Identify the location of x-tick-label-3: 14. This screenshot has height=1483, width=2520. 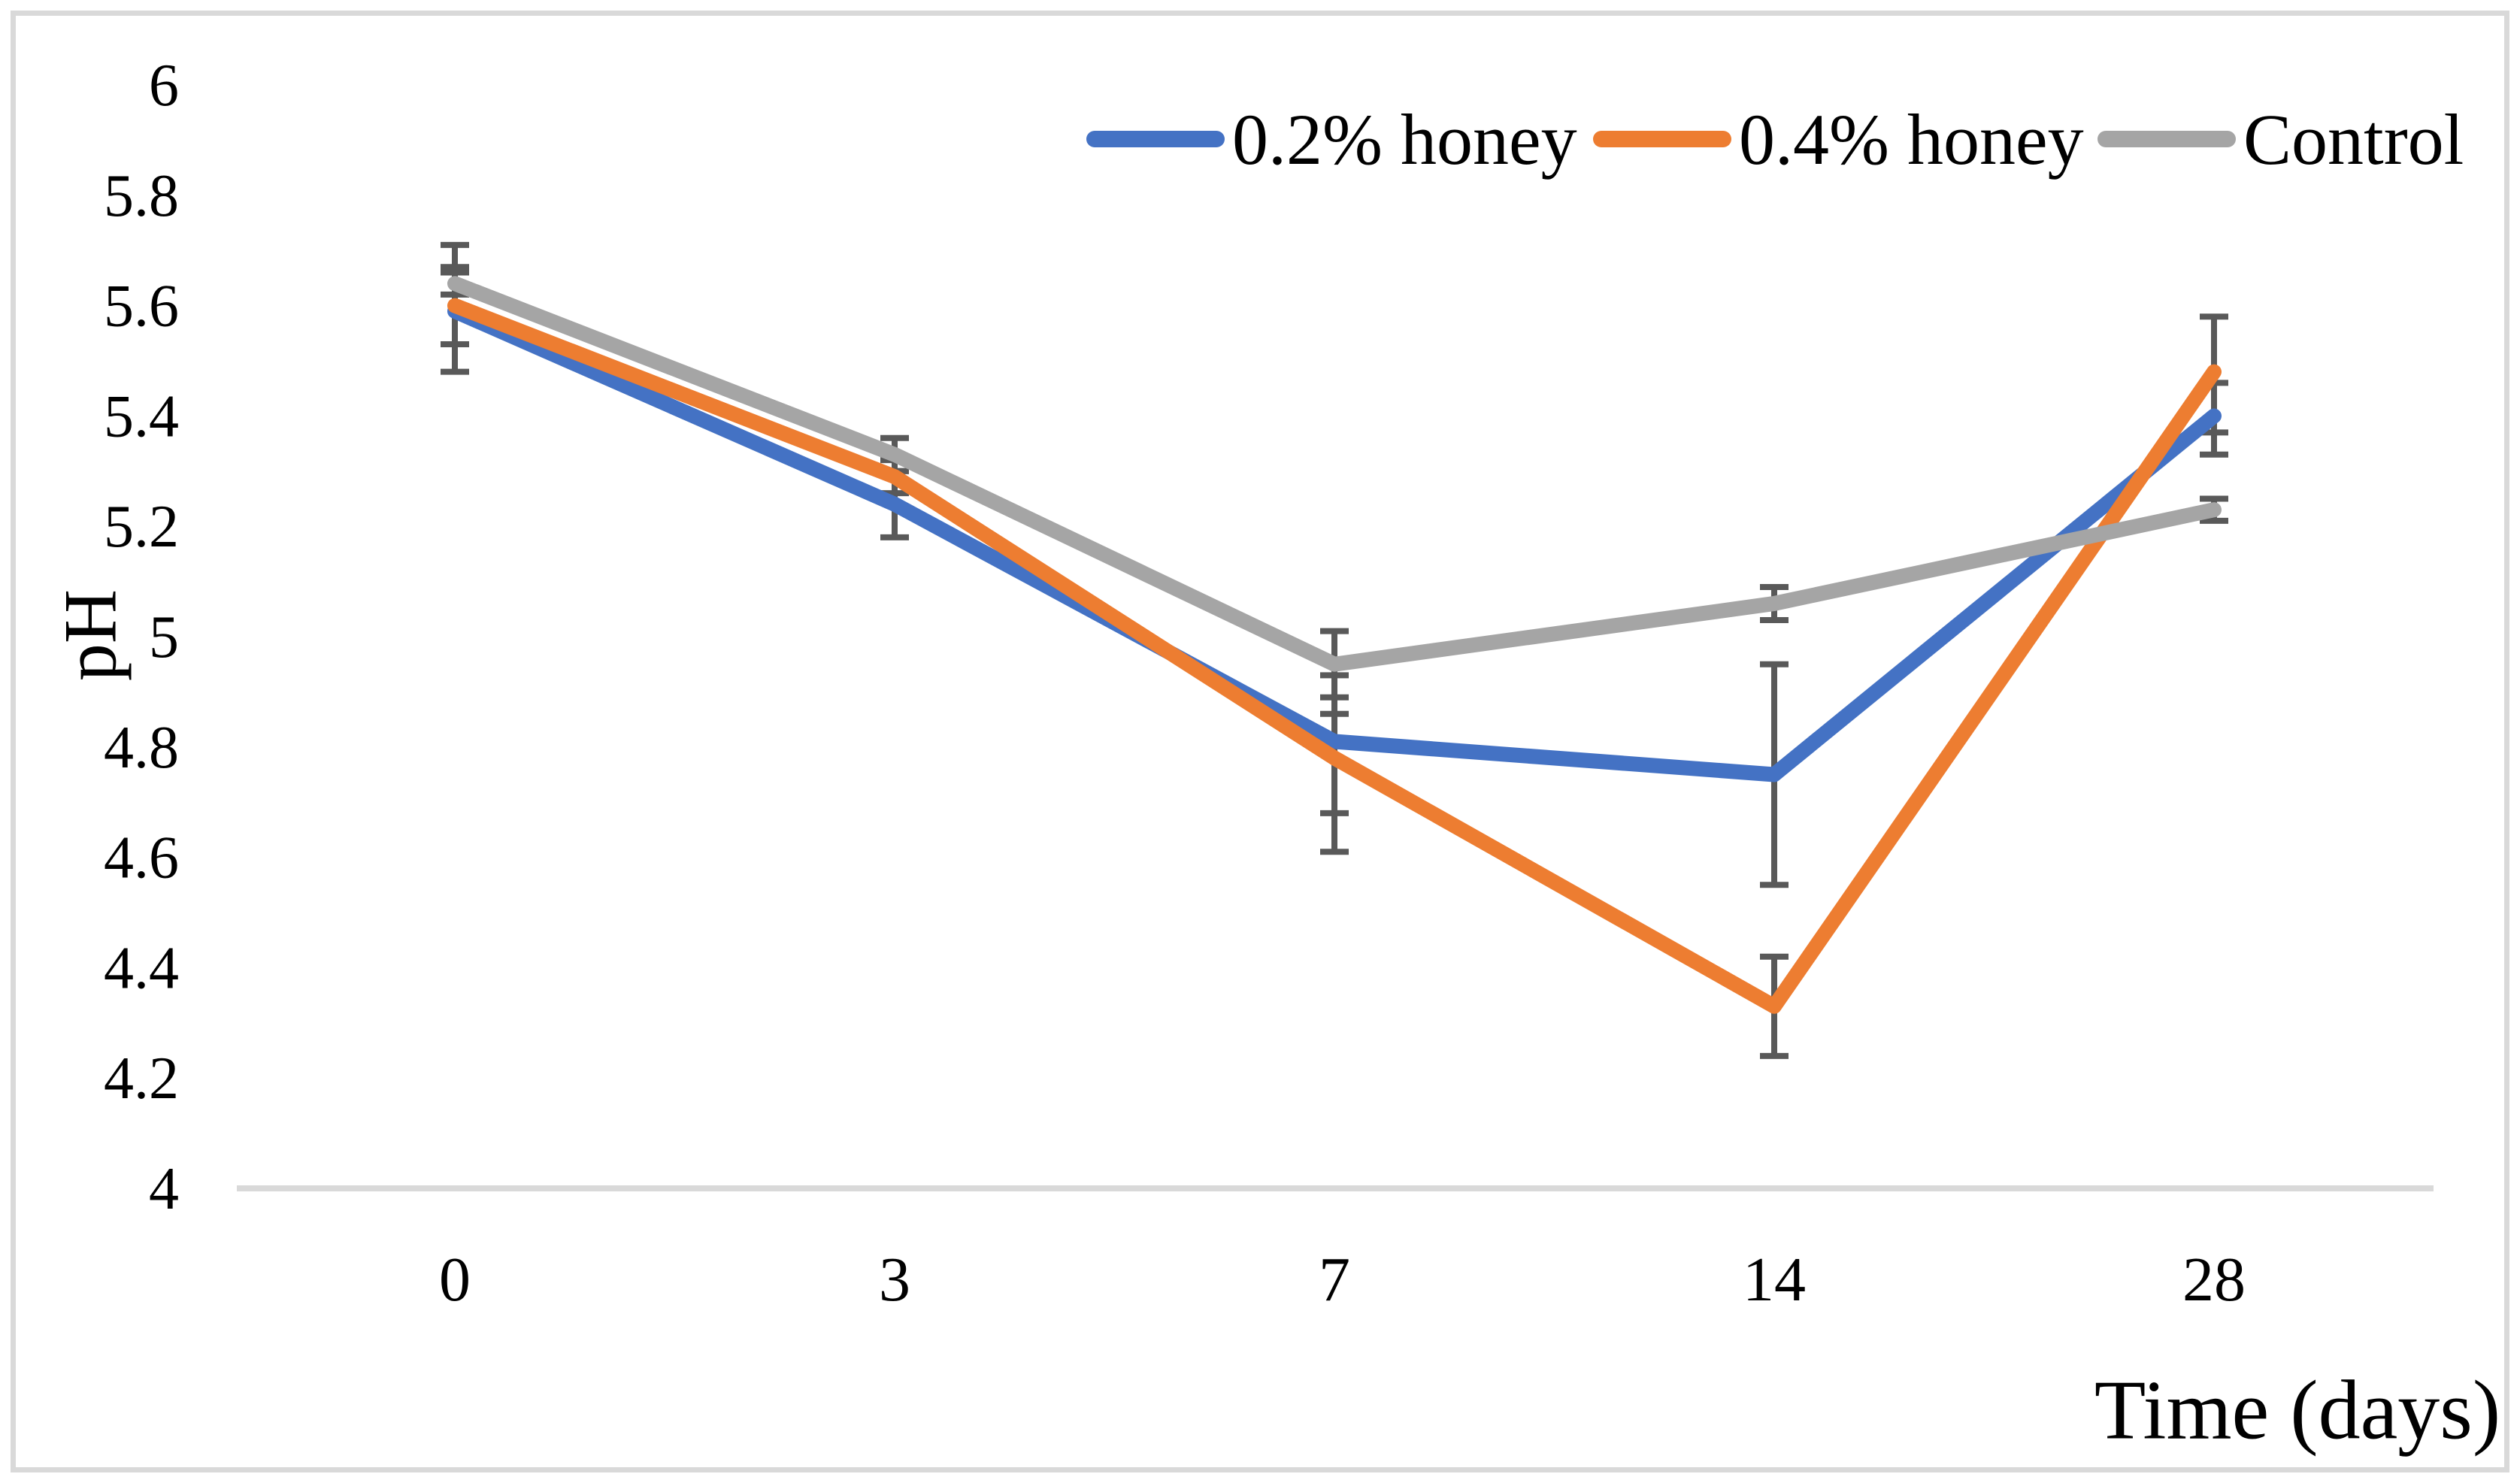
(1774, 1280).